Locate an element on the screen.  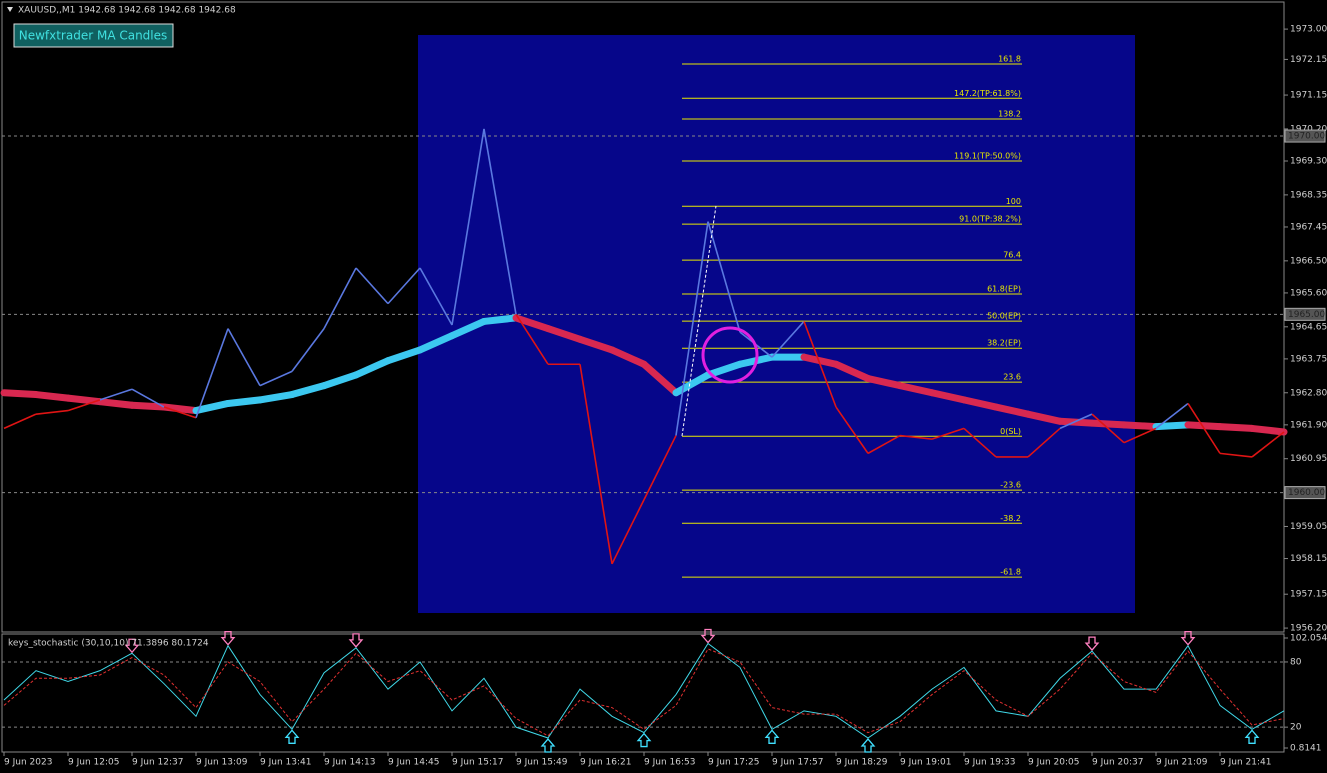
x-tick-label: 9 Jun 14:13 is located at coordinates (349, 763).